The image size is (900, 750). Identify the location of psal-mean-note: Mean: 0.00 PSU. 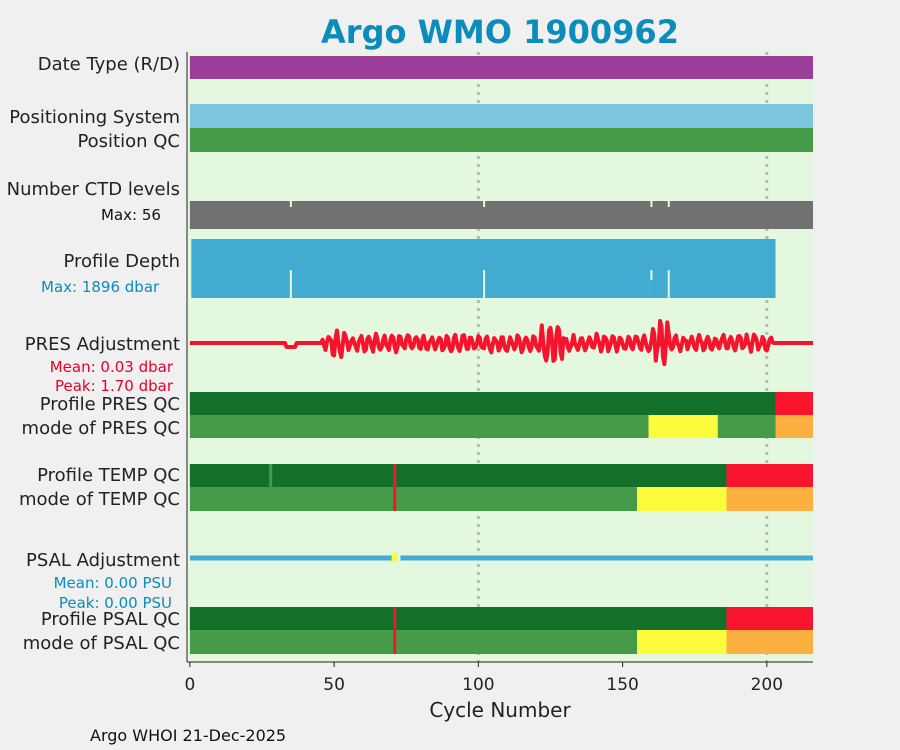
(113, 583).